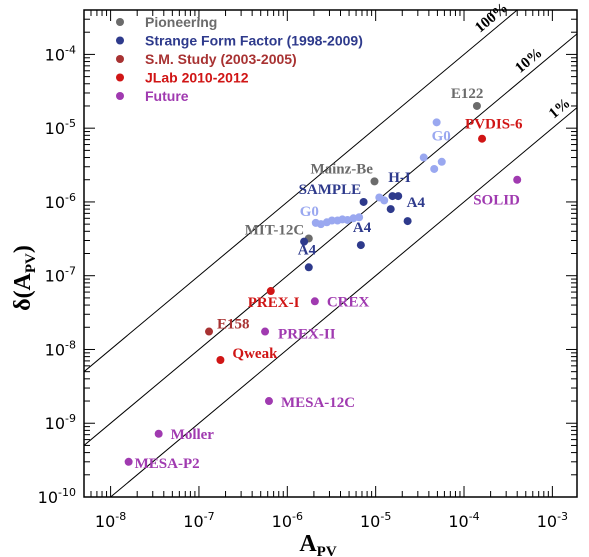 The width and height of the screenshot is (589, 557). What do you see at coordinates (467, 94) in the screenshot?
I see `point-label: E122` at bounding box center [467, 94].